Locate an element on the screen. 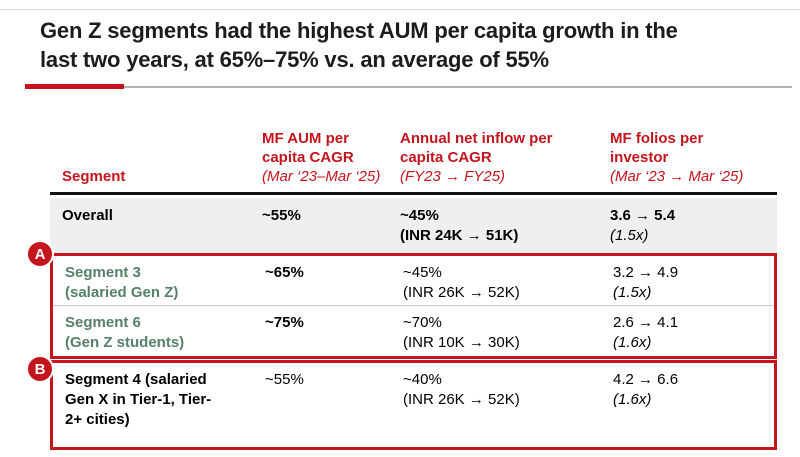  column-header-segment: Segment is located at coordinates (162, 179).